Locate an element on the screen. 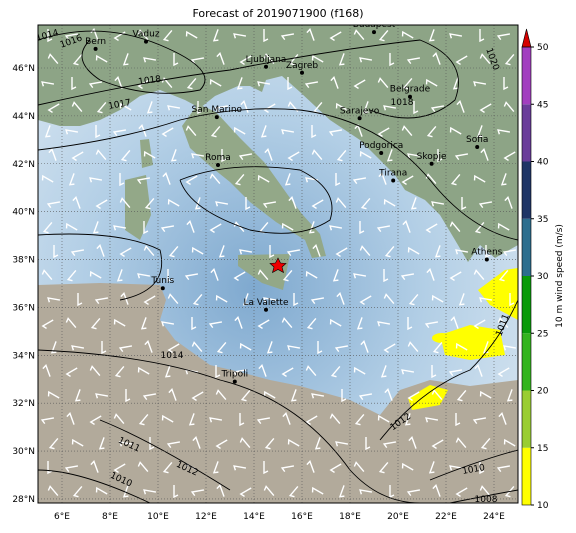 This screenshot has width=576, height=533. lat-tick-label: 46°N is located at coordinates (23, 69).